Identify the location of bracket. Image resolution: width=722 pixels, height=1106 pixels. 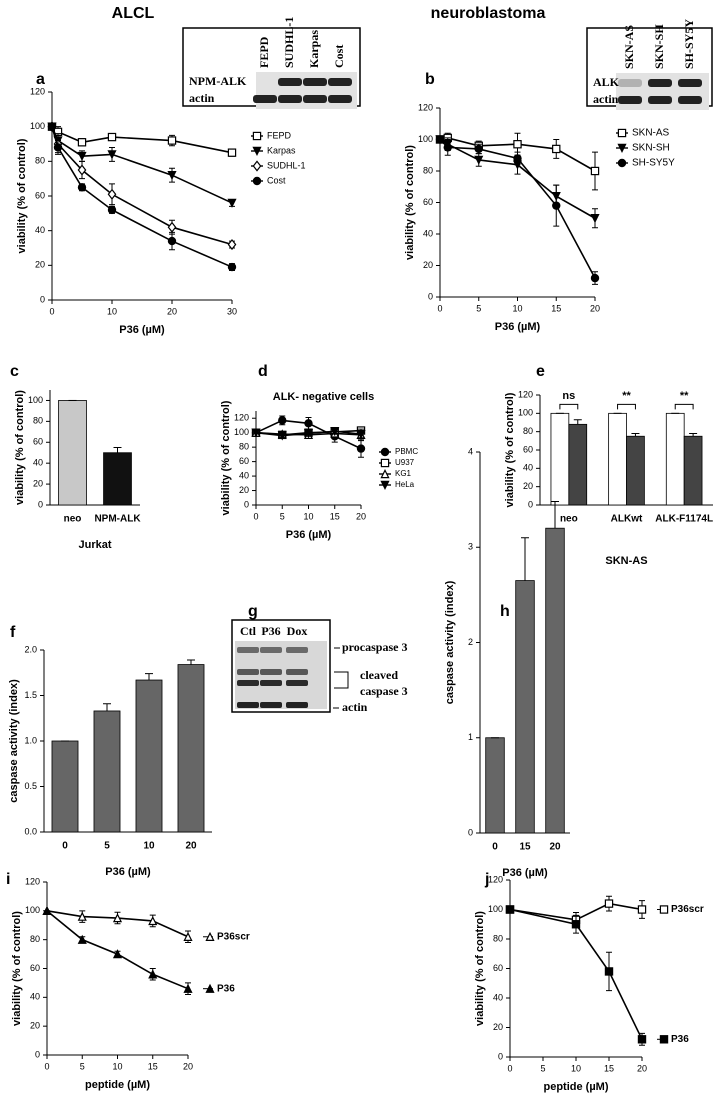
(341, 668).